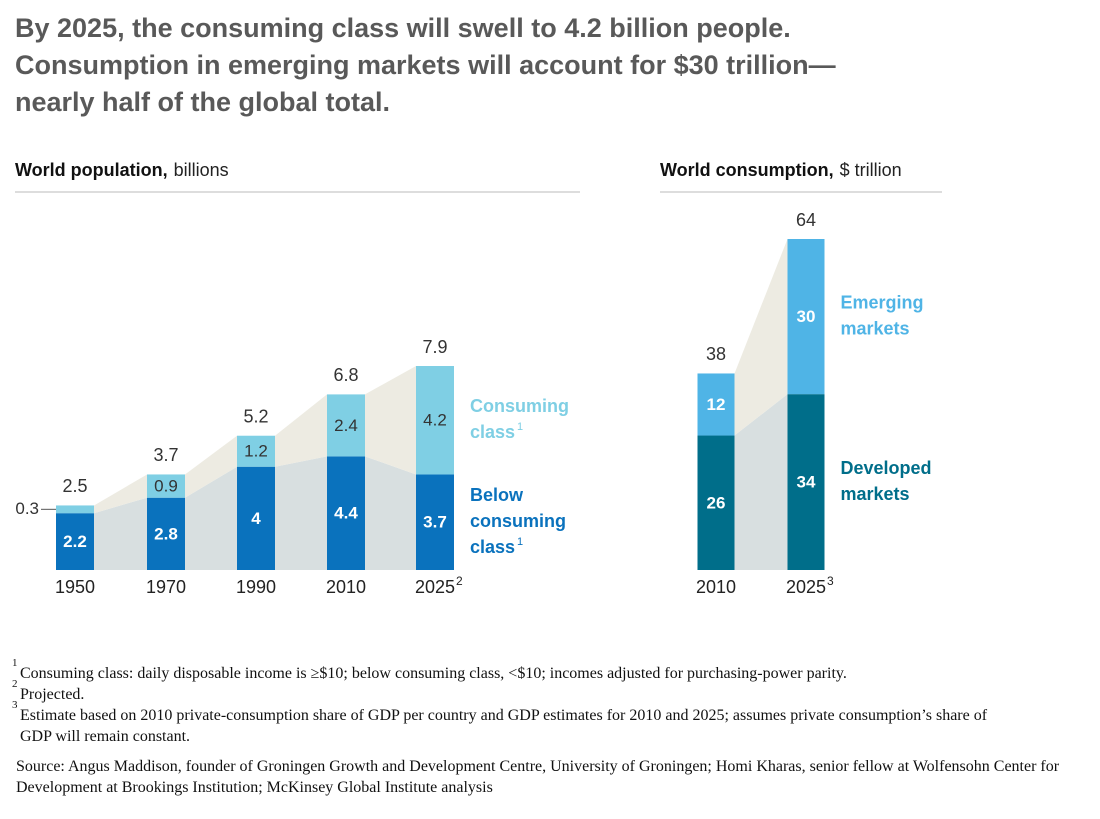 The height and width of the screenshot is (819, 1100). I want to click on value-label: 1.2, so click(256, 451).